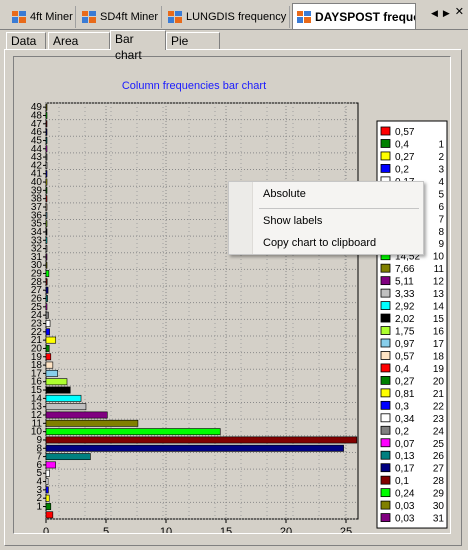 The height and width of the screenshot is (550, 468). I want to click on menu-item-absolute: Absolute, so click(284, 194).